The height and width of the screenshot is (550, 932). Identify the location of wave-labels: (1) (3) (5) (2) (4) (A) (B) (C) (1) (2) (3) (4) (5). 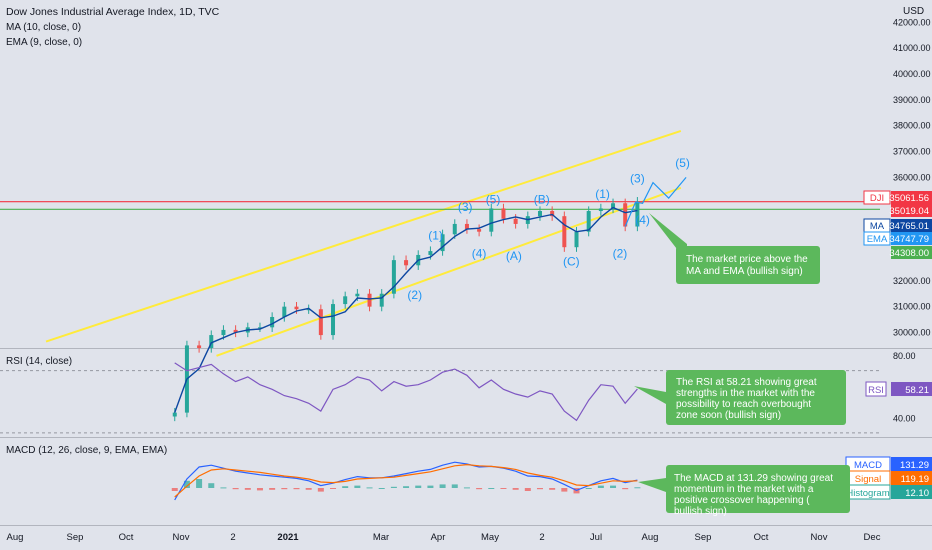
(548, 229).